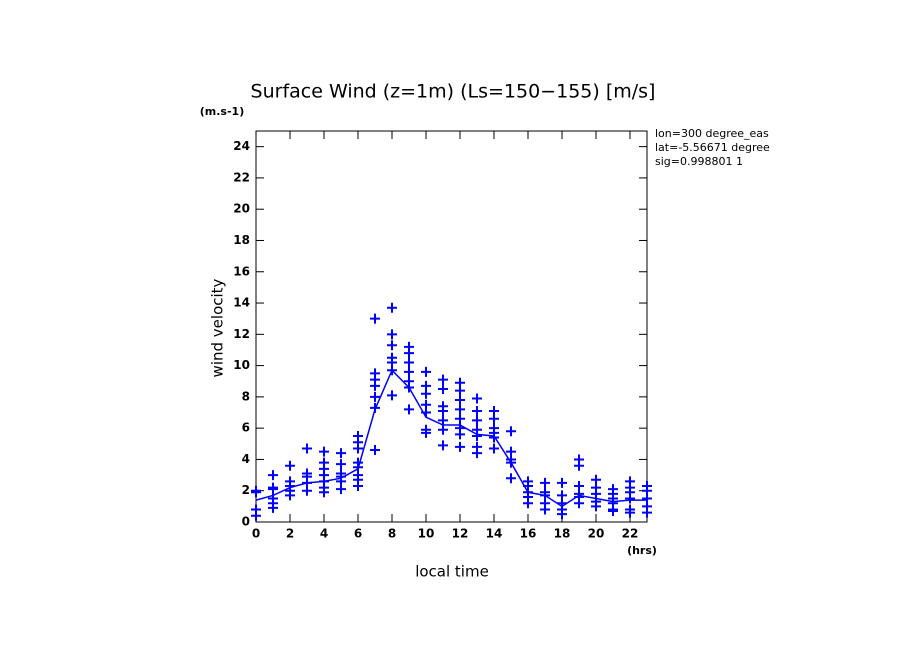  I want to click on x-tick-label: 6, so click(358, 534).